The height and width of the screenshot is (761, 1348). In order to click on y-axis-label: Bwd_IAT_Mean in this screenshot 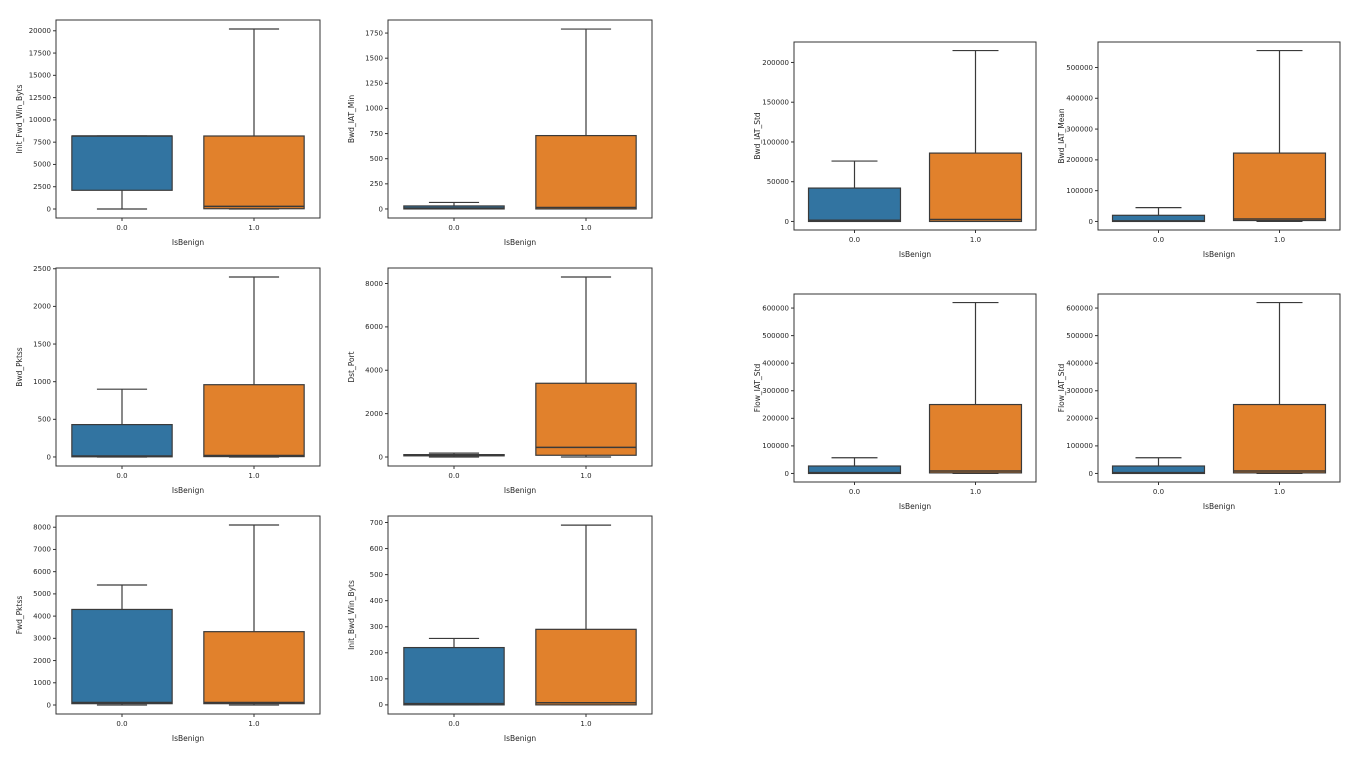, I will do `click(1061, 136)`.